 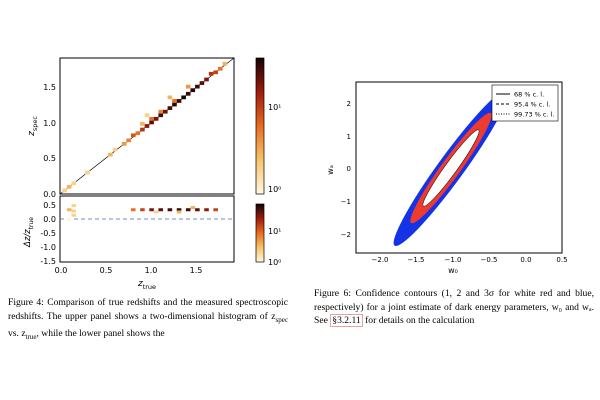 I want to click on contour-ylabel: wₐ, so click(x=330, y=170).